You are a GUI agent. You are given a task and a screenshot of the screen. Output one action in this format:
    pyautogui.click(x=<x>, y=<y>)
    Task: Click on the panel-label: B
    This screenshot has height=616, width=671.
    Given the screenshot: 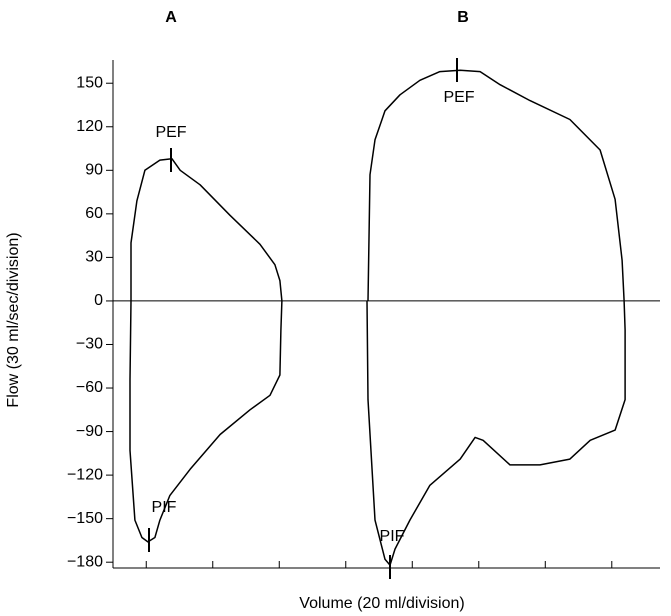 What is the action you would take?
    pyautogui.click(x=463, y=17)
    